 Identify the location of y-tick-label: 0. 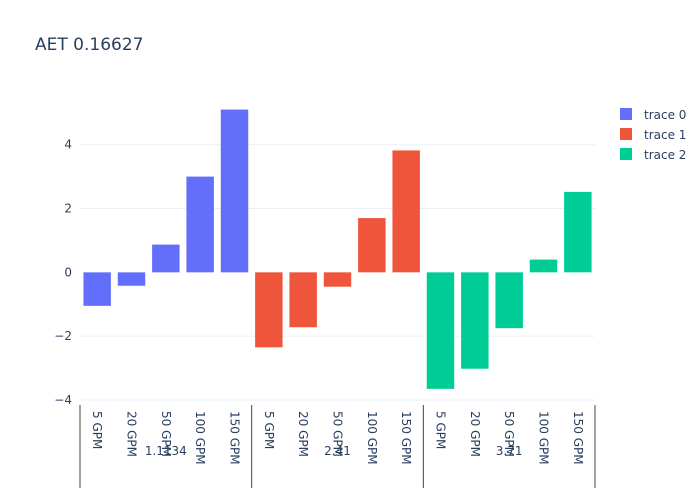
(68, 272).